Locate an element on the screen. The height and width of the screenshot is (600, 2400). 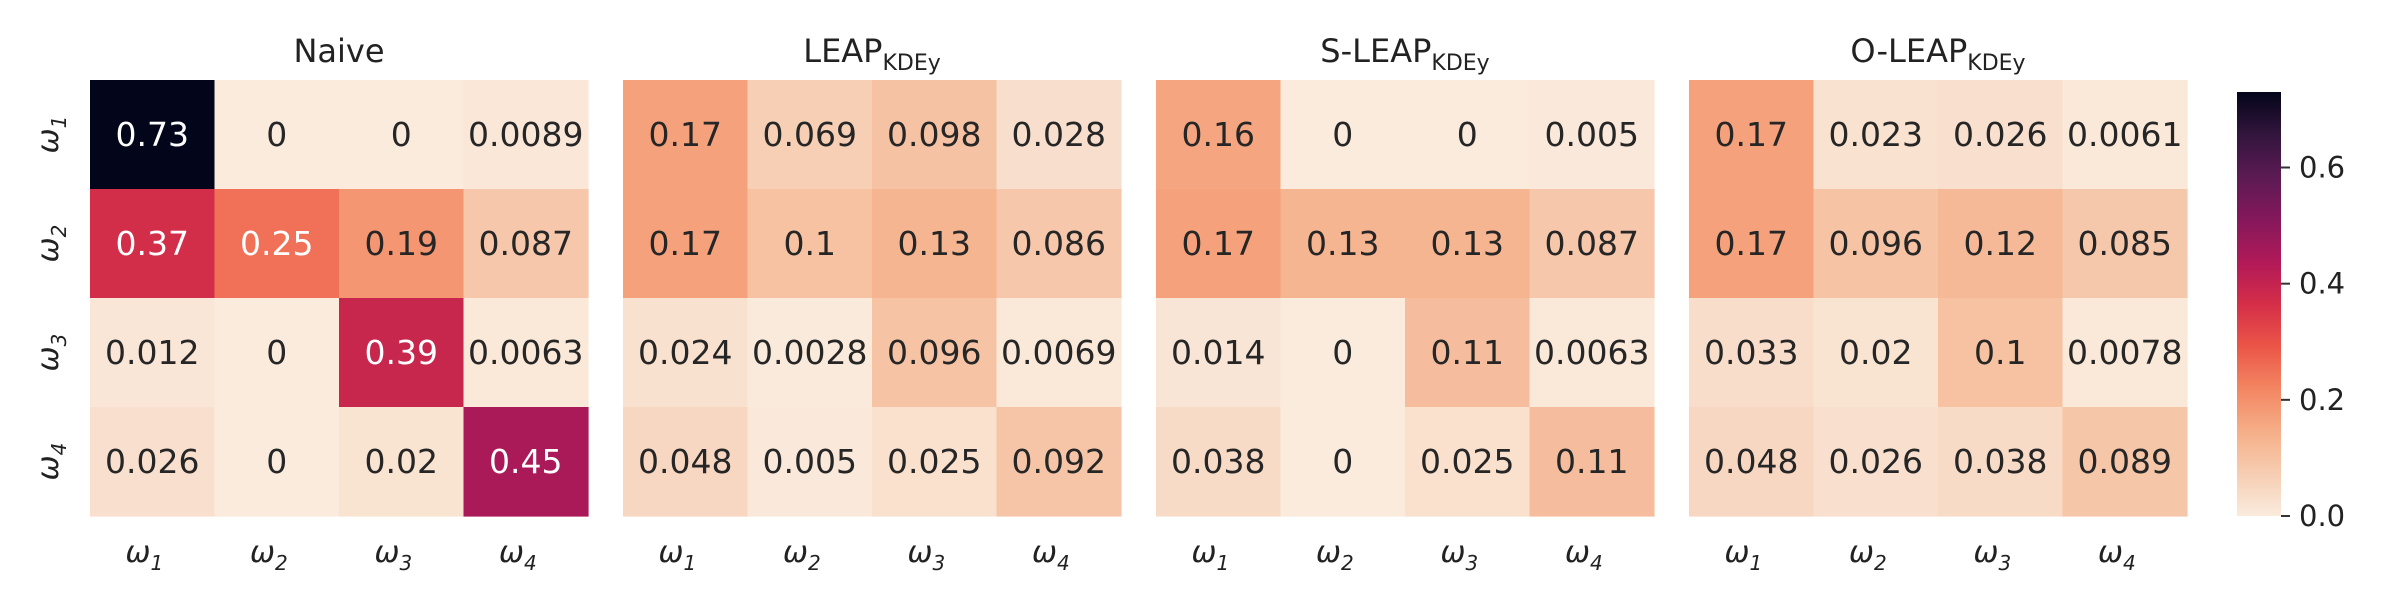
cell-value-label: 0.025 is located at coordinates (1467, 461).